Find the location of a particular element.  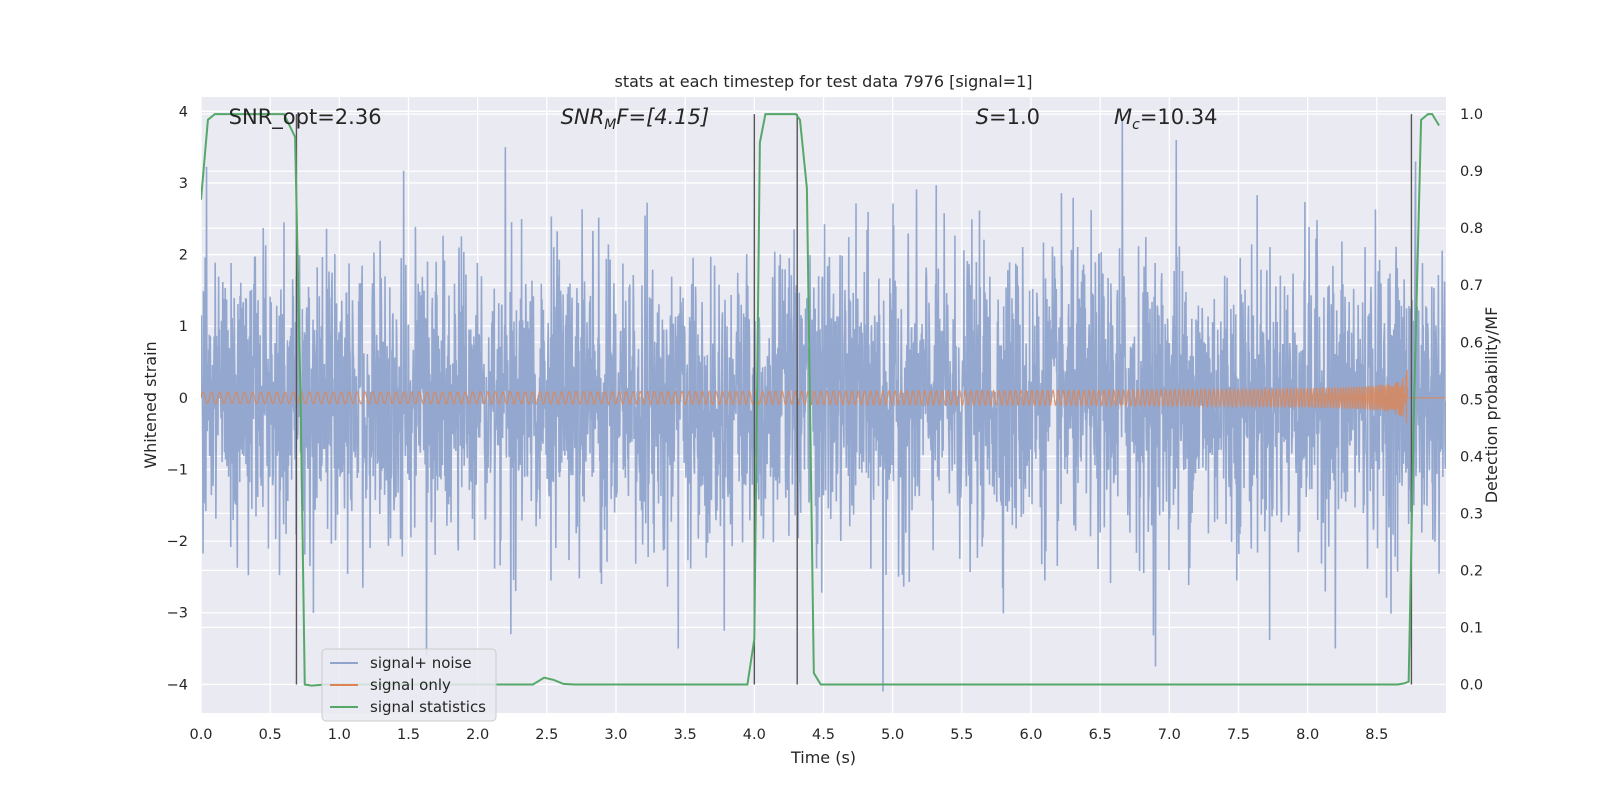

y2-axis-ticks: 0.0 0.1 0.2 0.3 0.4 0.5 0.6 0.7 0.8 0.9 1.0 is located at coordinates (1471, 400).